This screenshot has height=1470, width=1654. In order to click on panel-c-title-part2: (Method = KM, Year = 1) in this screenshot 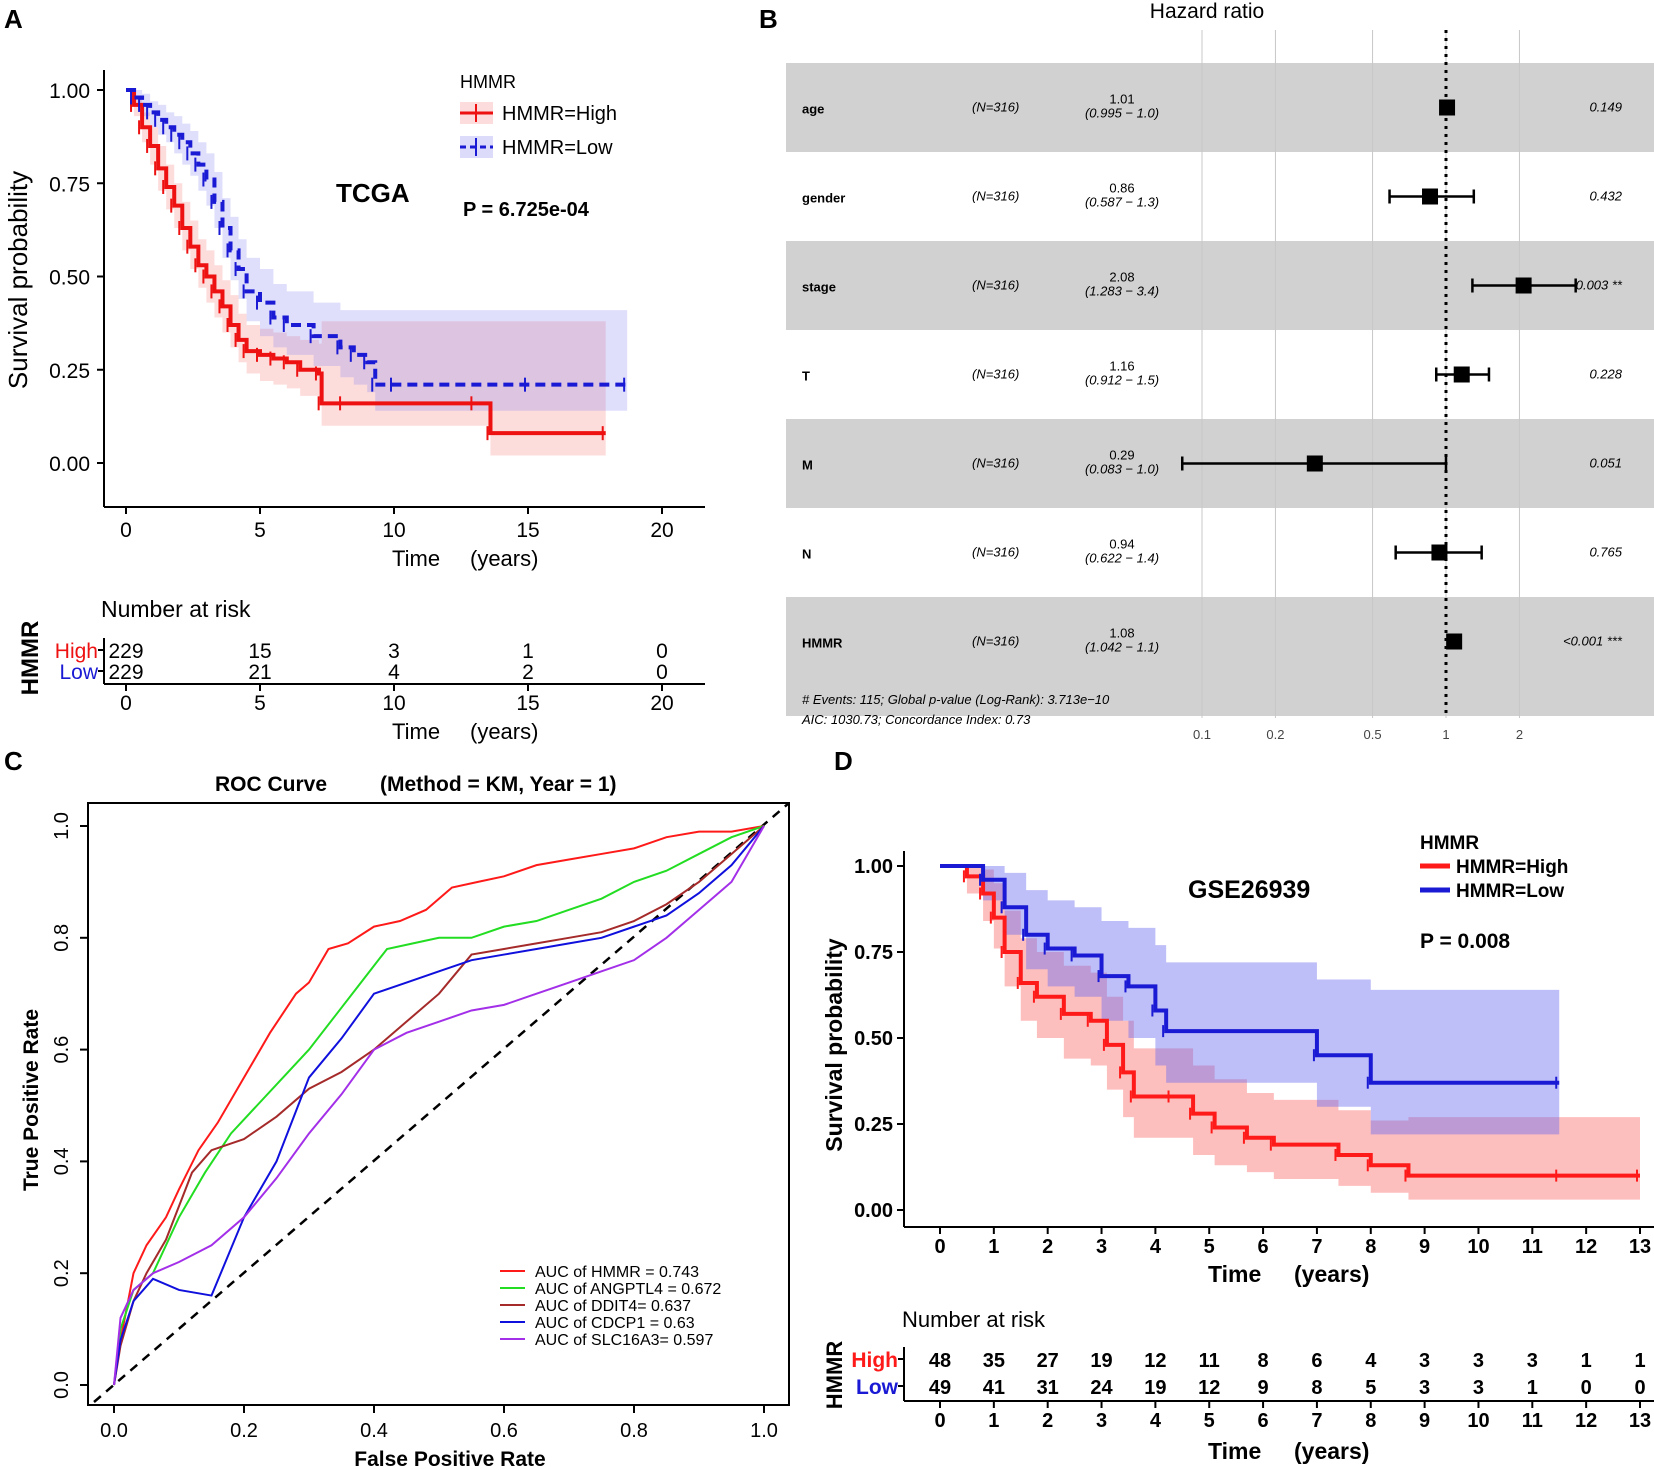, I will do `click(498, 784)`.